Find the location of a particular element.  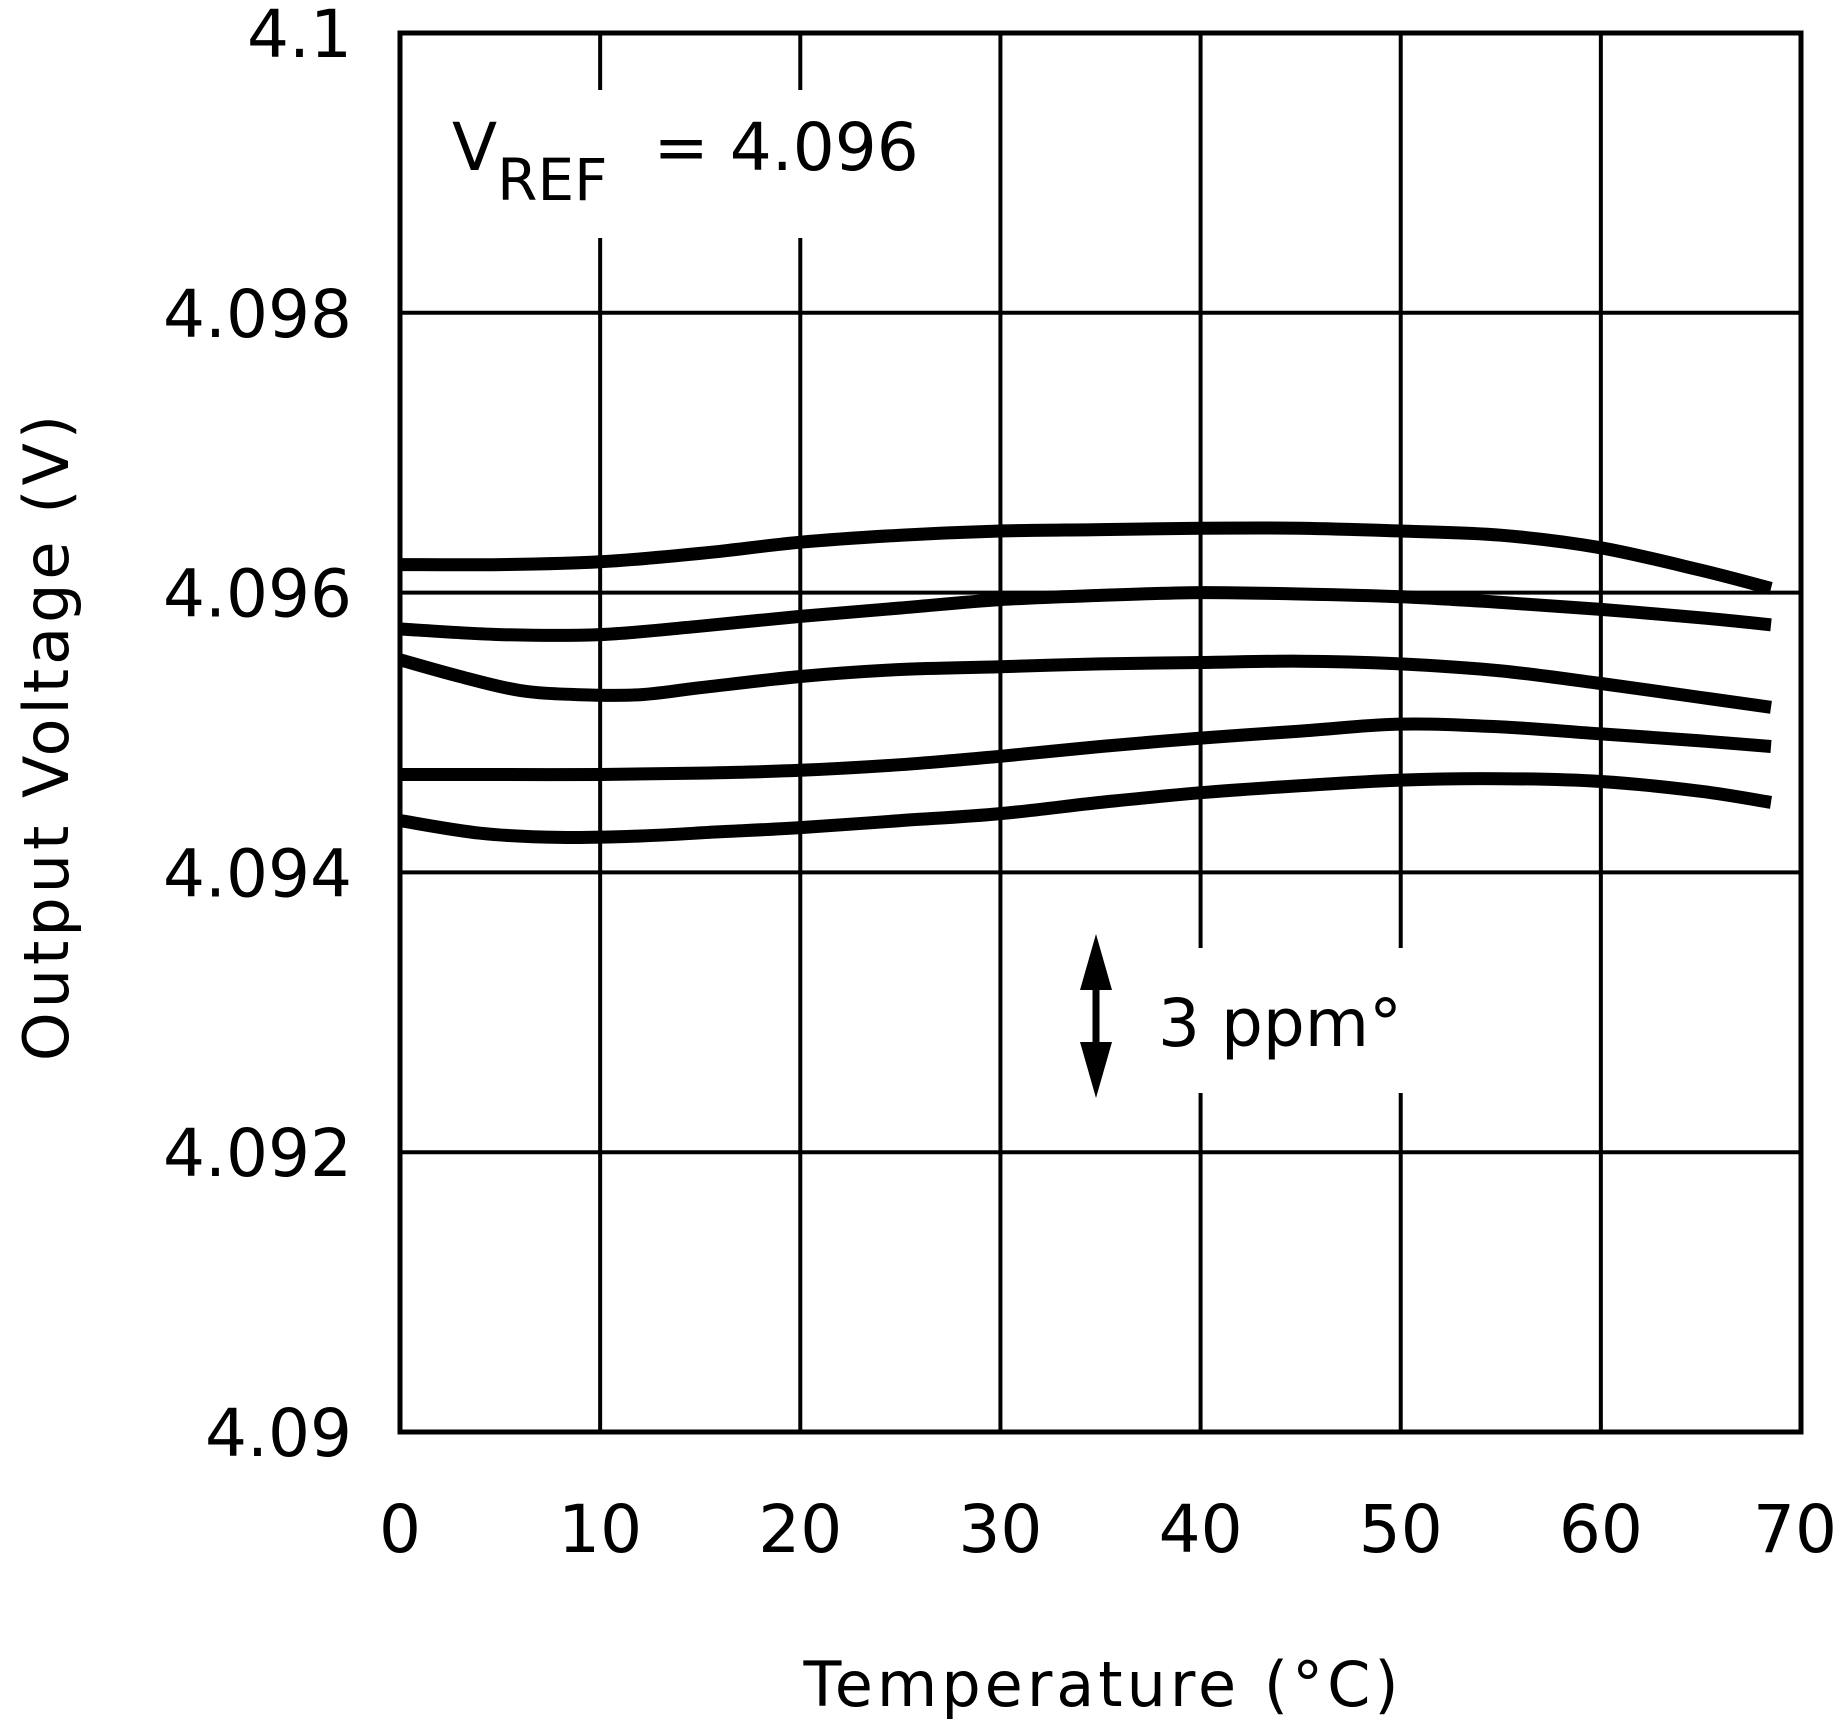

y-axis-title: Output Voltage (V) is located at coordinates (46, 736).